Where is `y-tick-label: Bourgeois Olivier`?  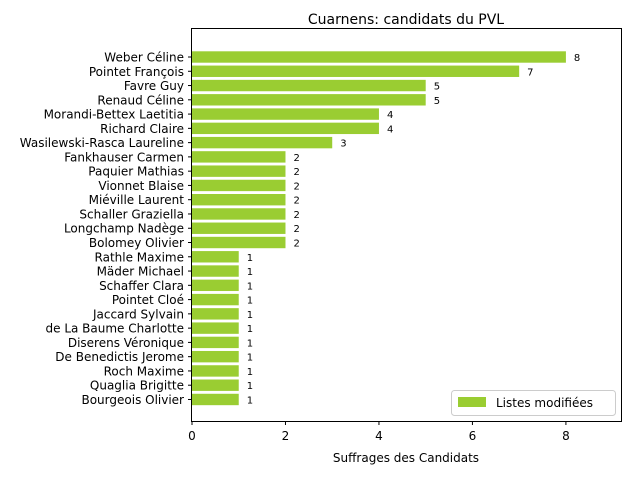 y-tick-label: Bourgeois Olivier is located at coordinates (132, 400).